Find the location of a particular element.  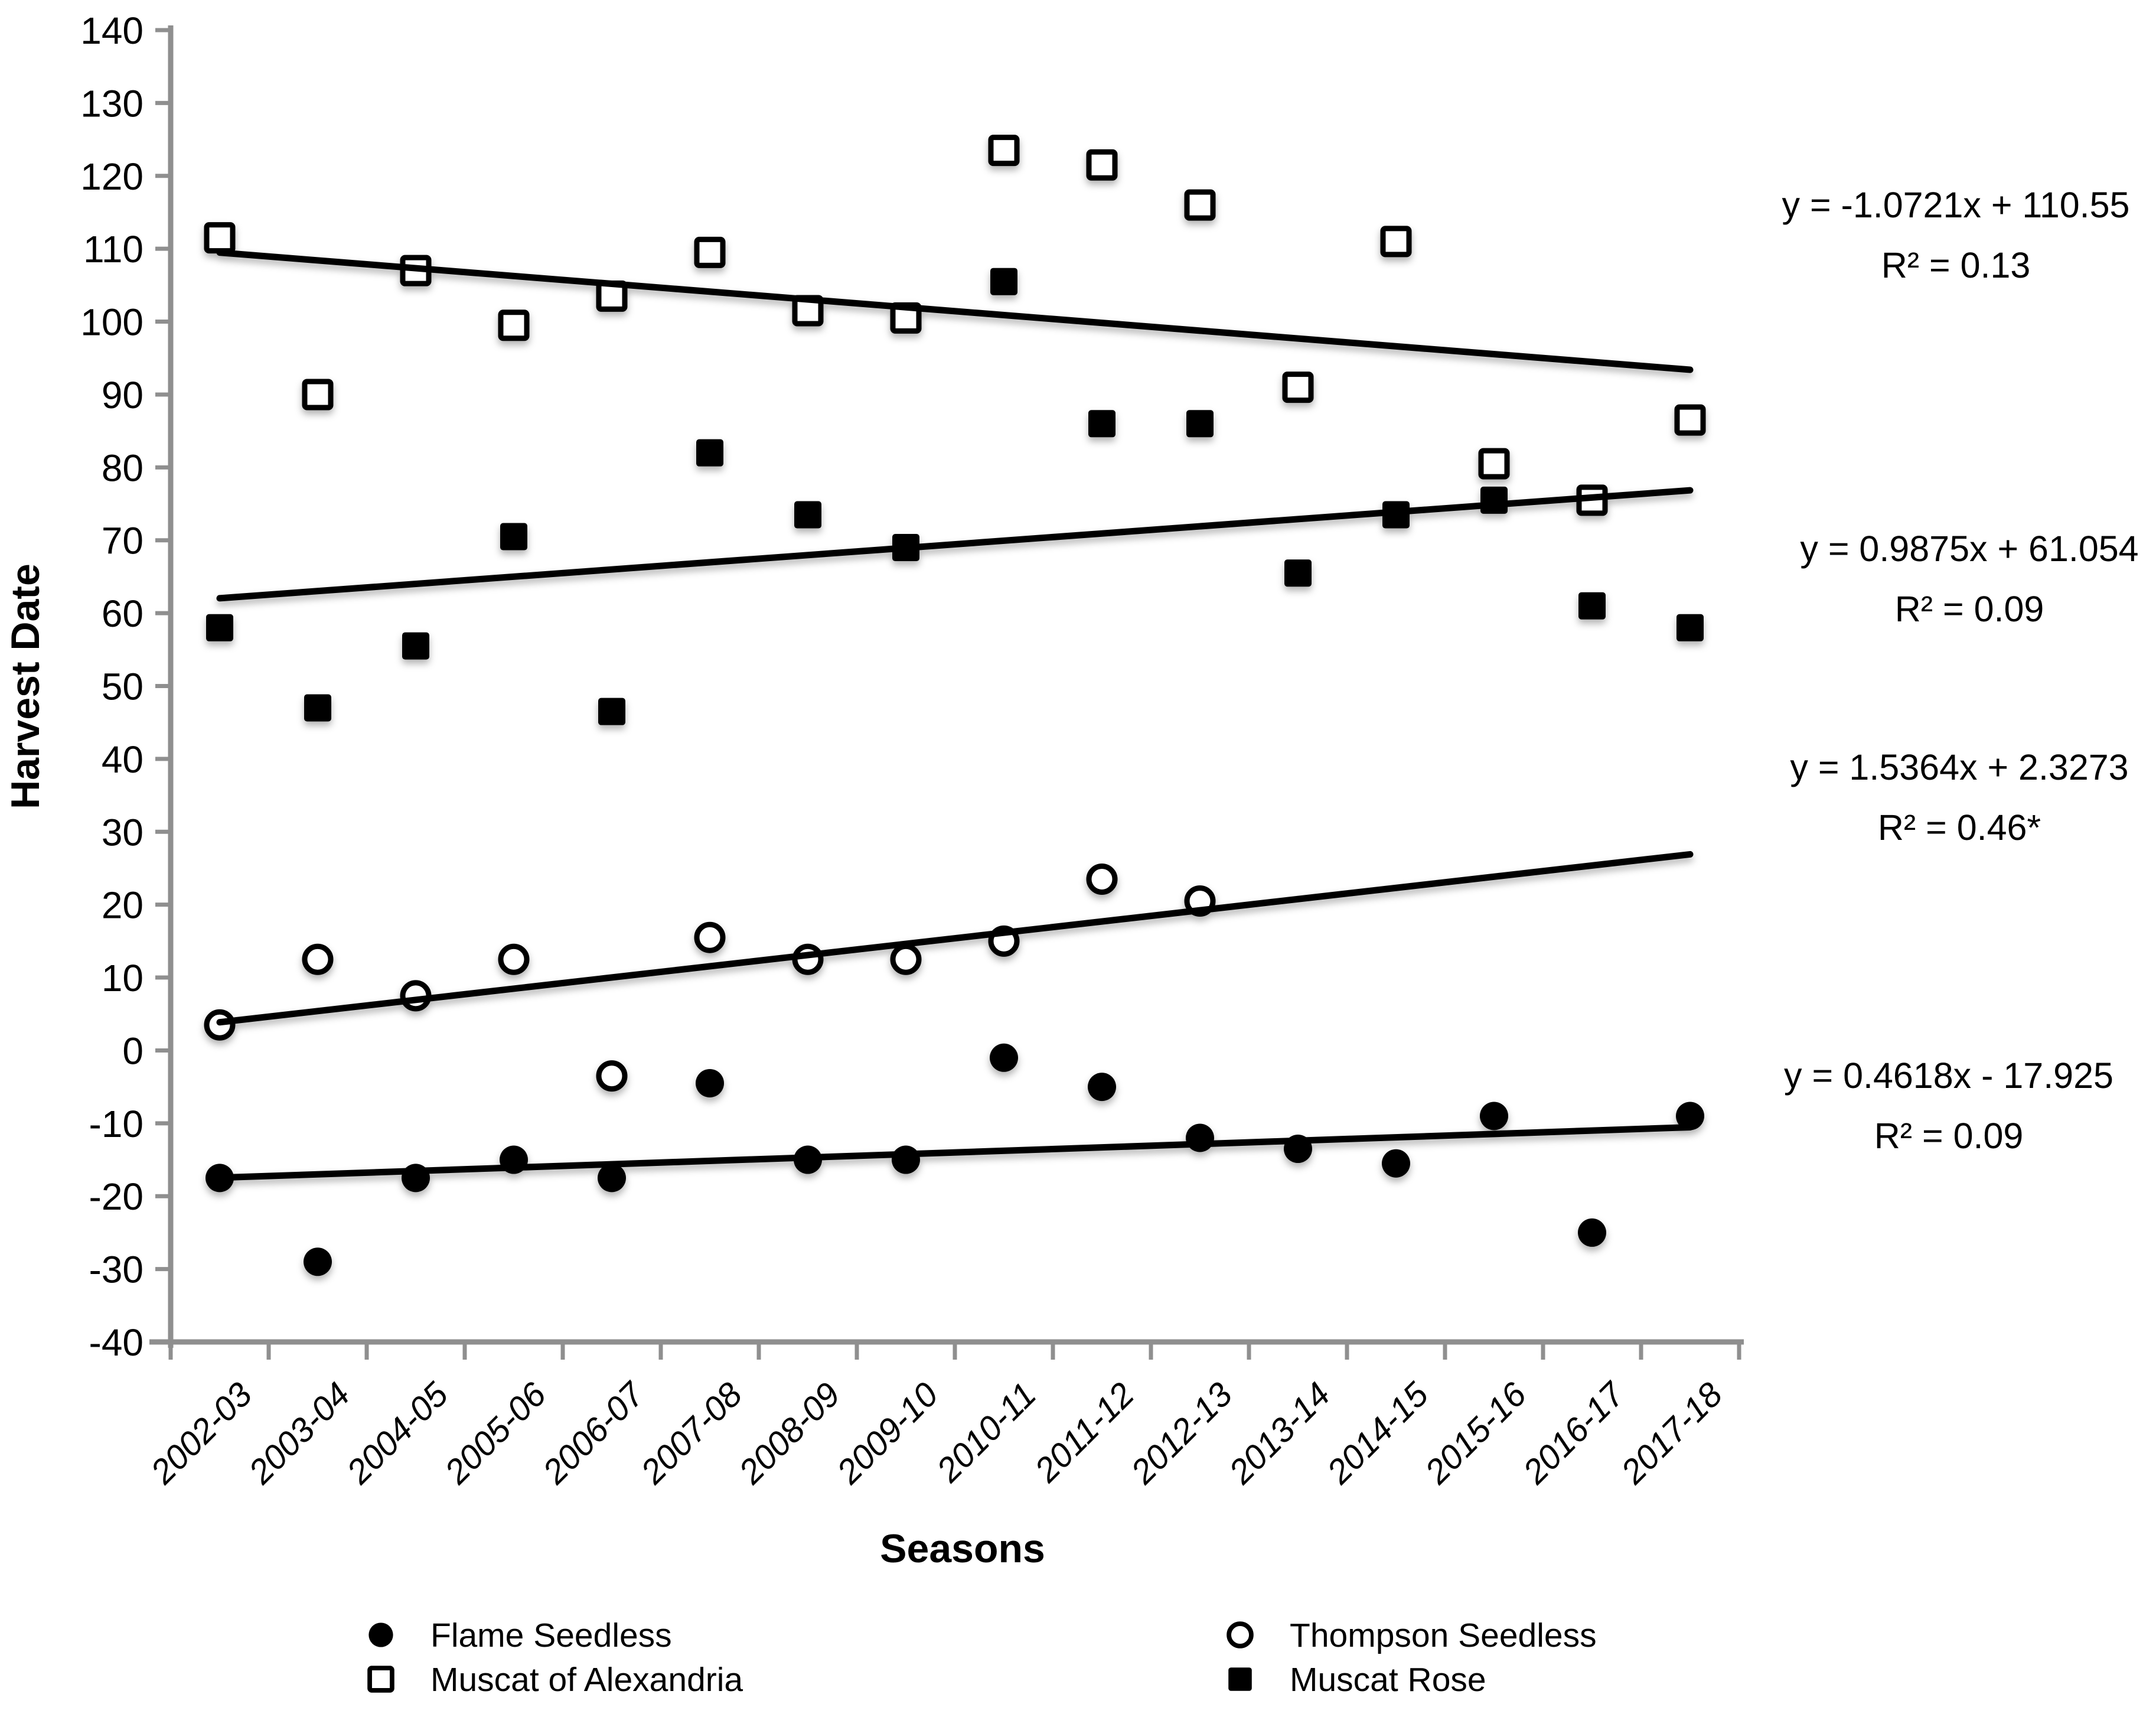

legend-item-flame-seedless: Flame Seedless is located at coordinates (520, 1635).